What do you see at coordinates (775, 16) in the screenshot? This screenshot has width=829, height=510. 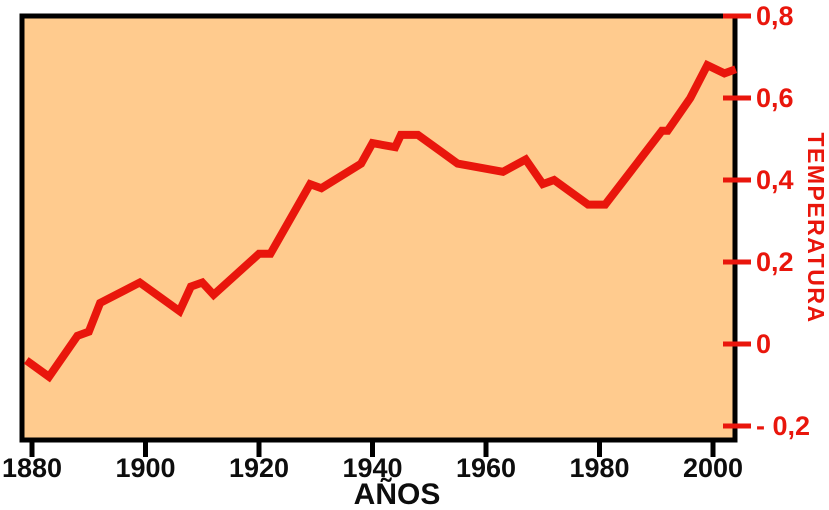 I see `y-tick-label: 0,8` at bounding box center [775, 16].